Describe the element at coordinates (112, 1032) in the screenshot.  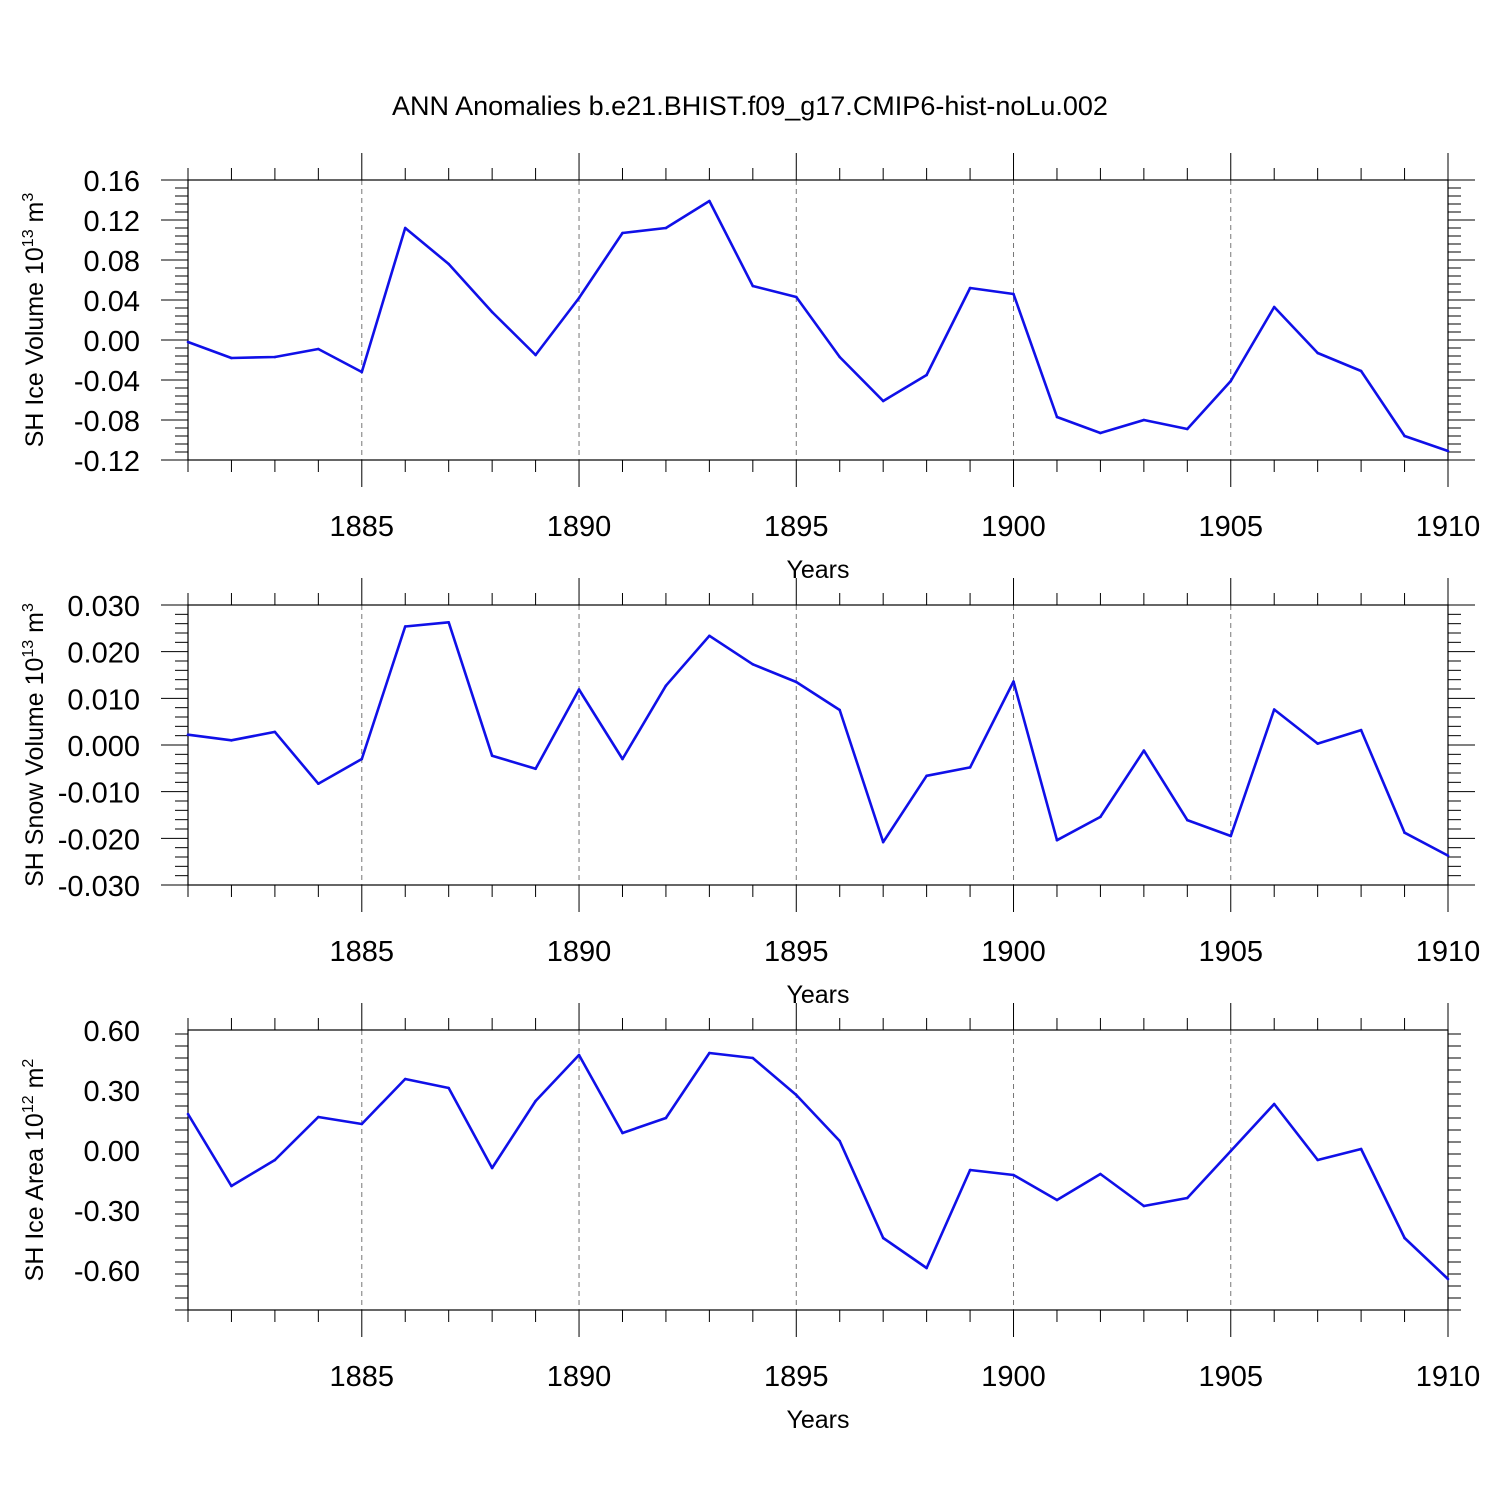
I see `y-tick-label: 0.60` at that location.